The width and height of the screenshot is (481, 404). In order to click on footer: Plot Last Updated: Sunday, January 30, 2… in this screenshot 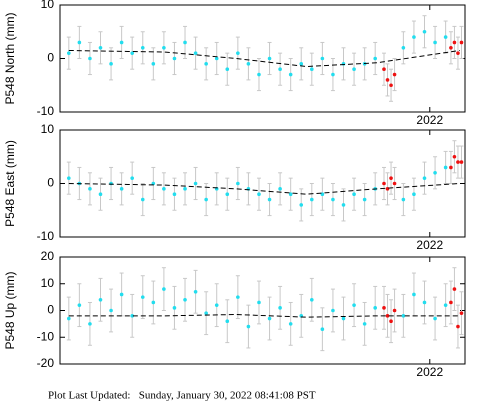, I will do `click(182, 396)`.